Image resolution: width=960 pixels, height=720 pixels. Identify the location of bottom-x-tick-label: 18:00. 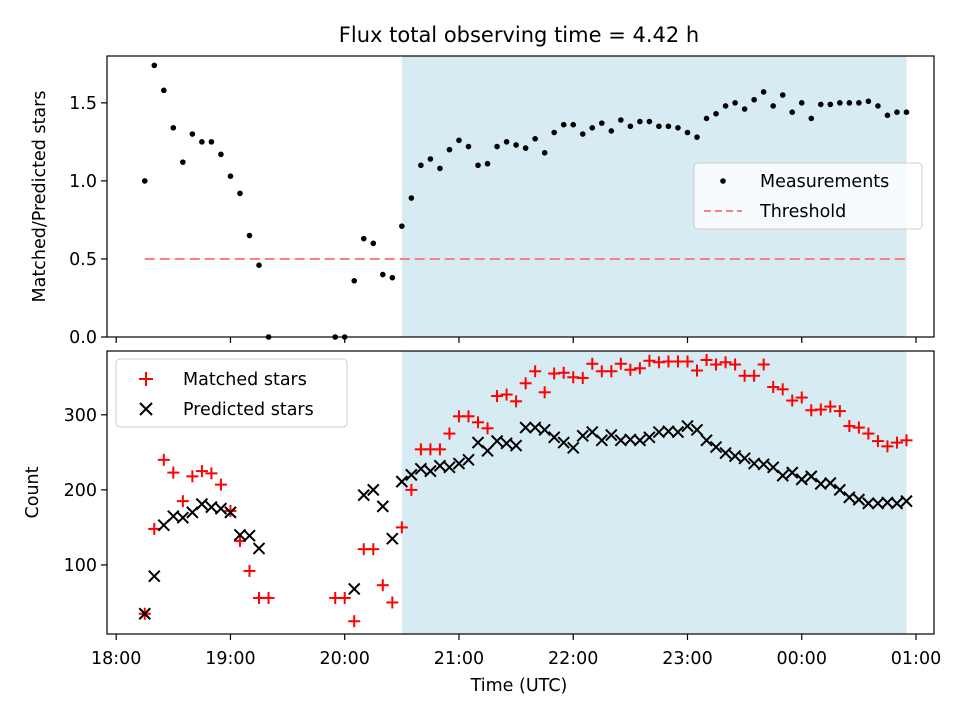
(116, 659).